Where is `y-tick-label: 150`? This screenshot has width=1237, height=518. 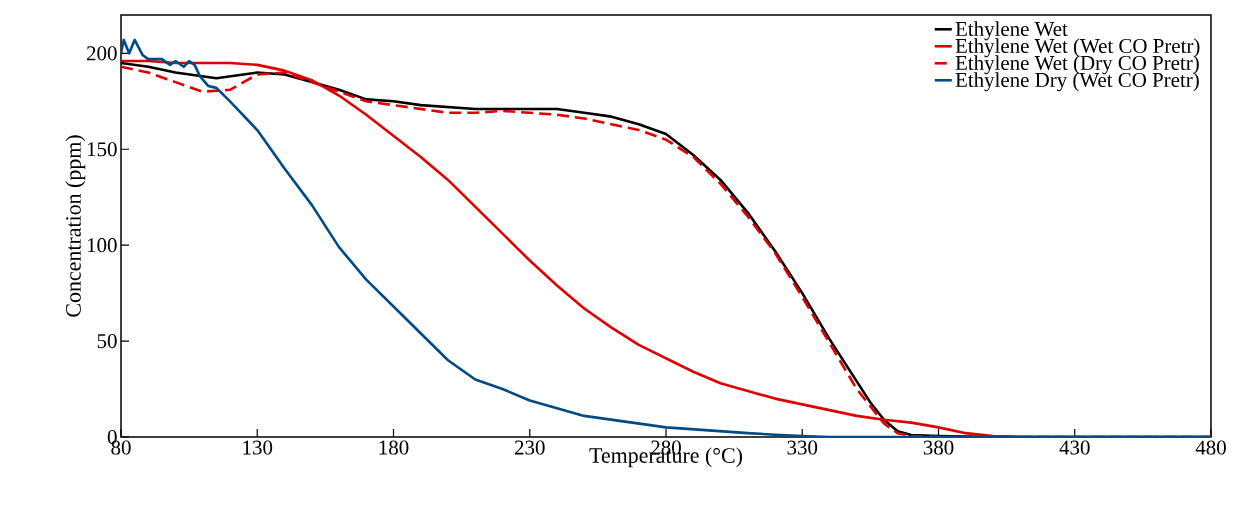
y-tick-label: 150 is located at coordinates (102, 149).